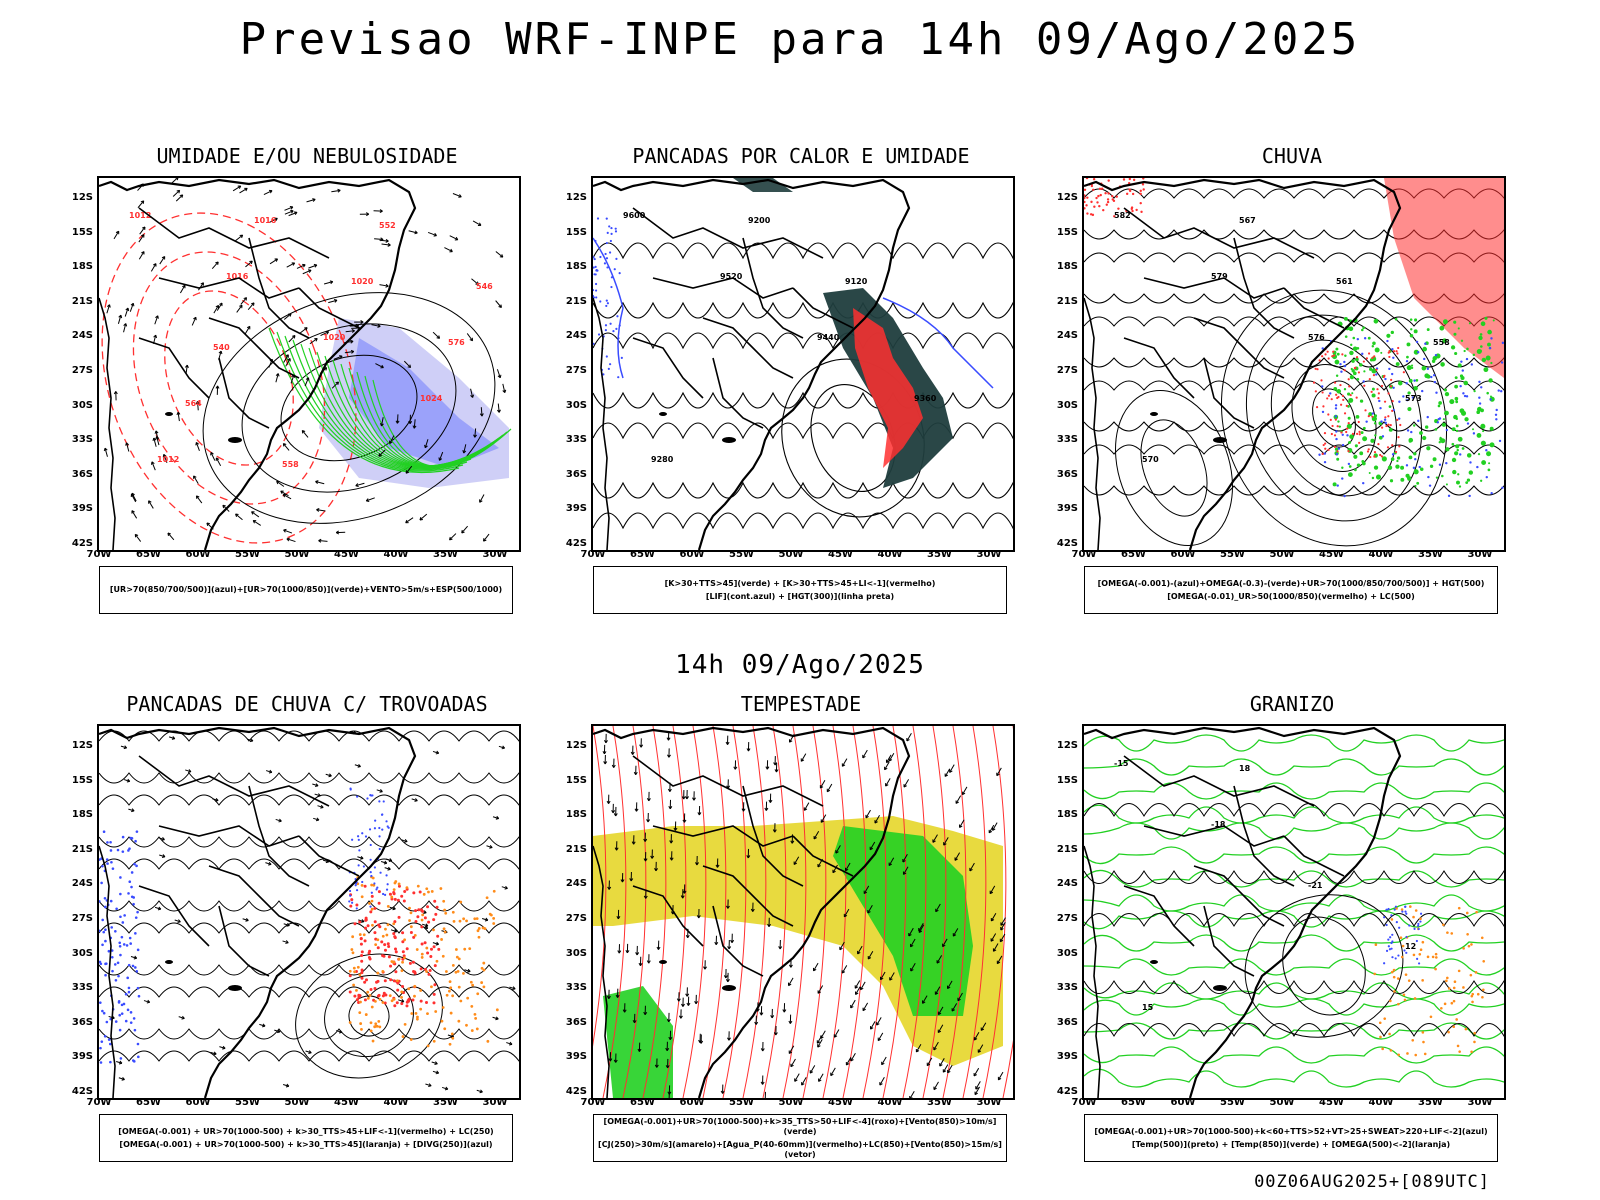 Image resolution: width=1600 pixels, height=1200 pixels. Describe the element at coordinates (663, 962) in the screenshot. I see `lake-marker` at that location.